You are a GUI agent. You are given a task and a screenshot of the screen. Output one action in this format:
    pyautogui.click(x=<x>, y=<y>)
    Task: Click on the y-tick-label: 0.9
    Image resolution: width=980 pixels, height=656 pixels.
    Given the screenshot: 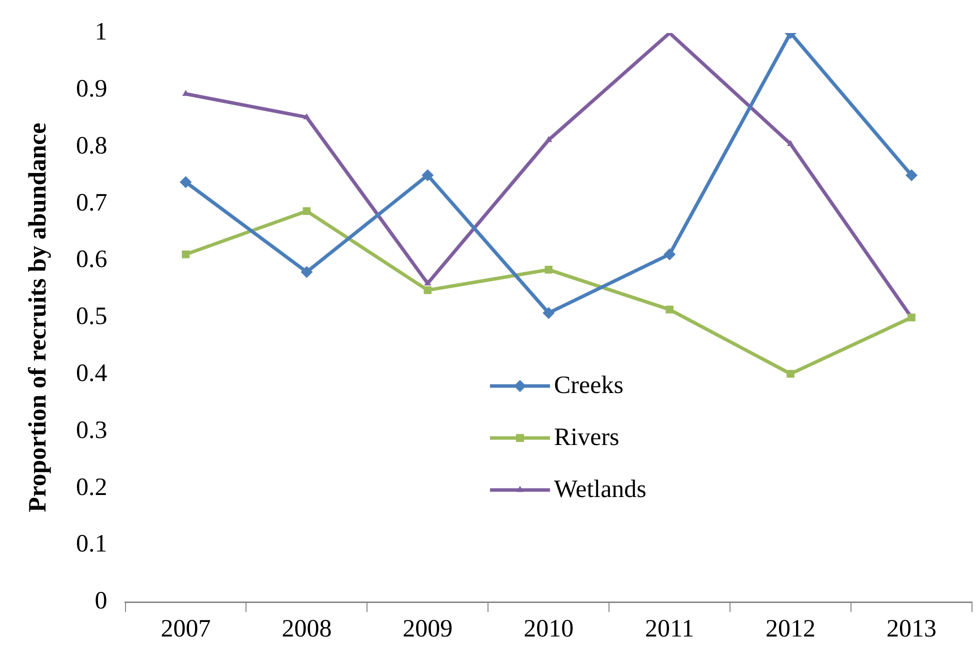 What is the action you would take?
    pyautogui.click(x=92, y=88)
    